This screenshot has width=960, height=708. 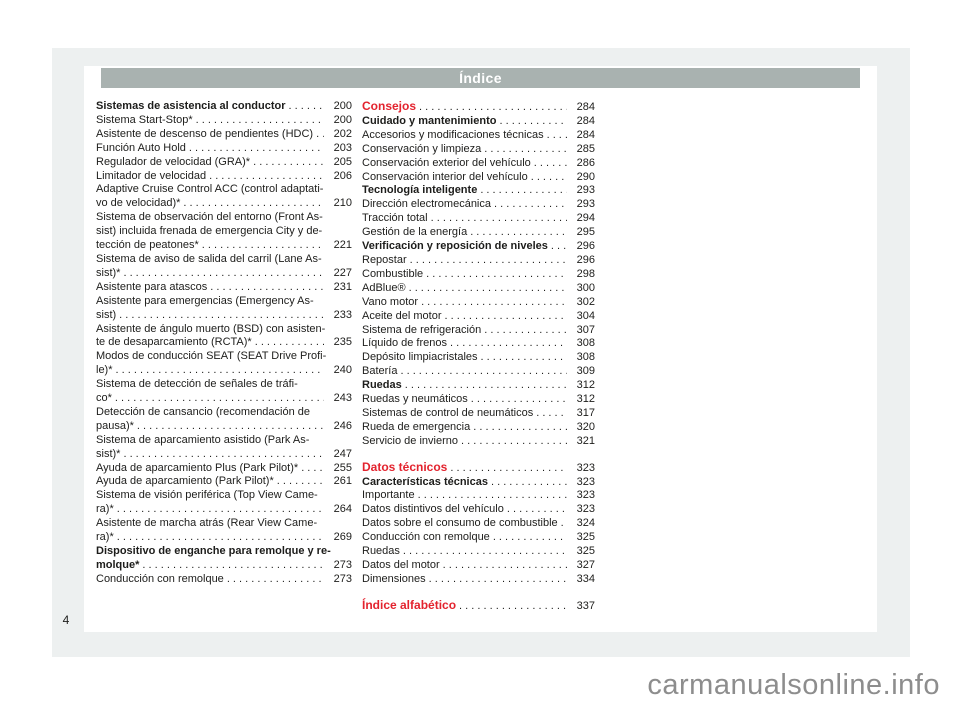 I want to click on toc-entry-page: 290, so click(x=585, y=176).